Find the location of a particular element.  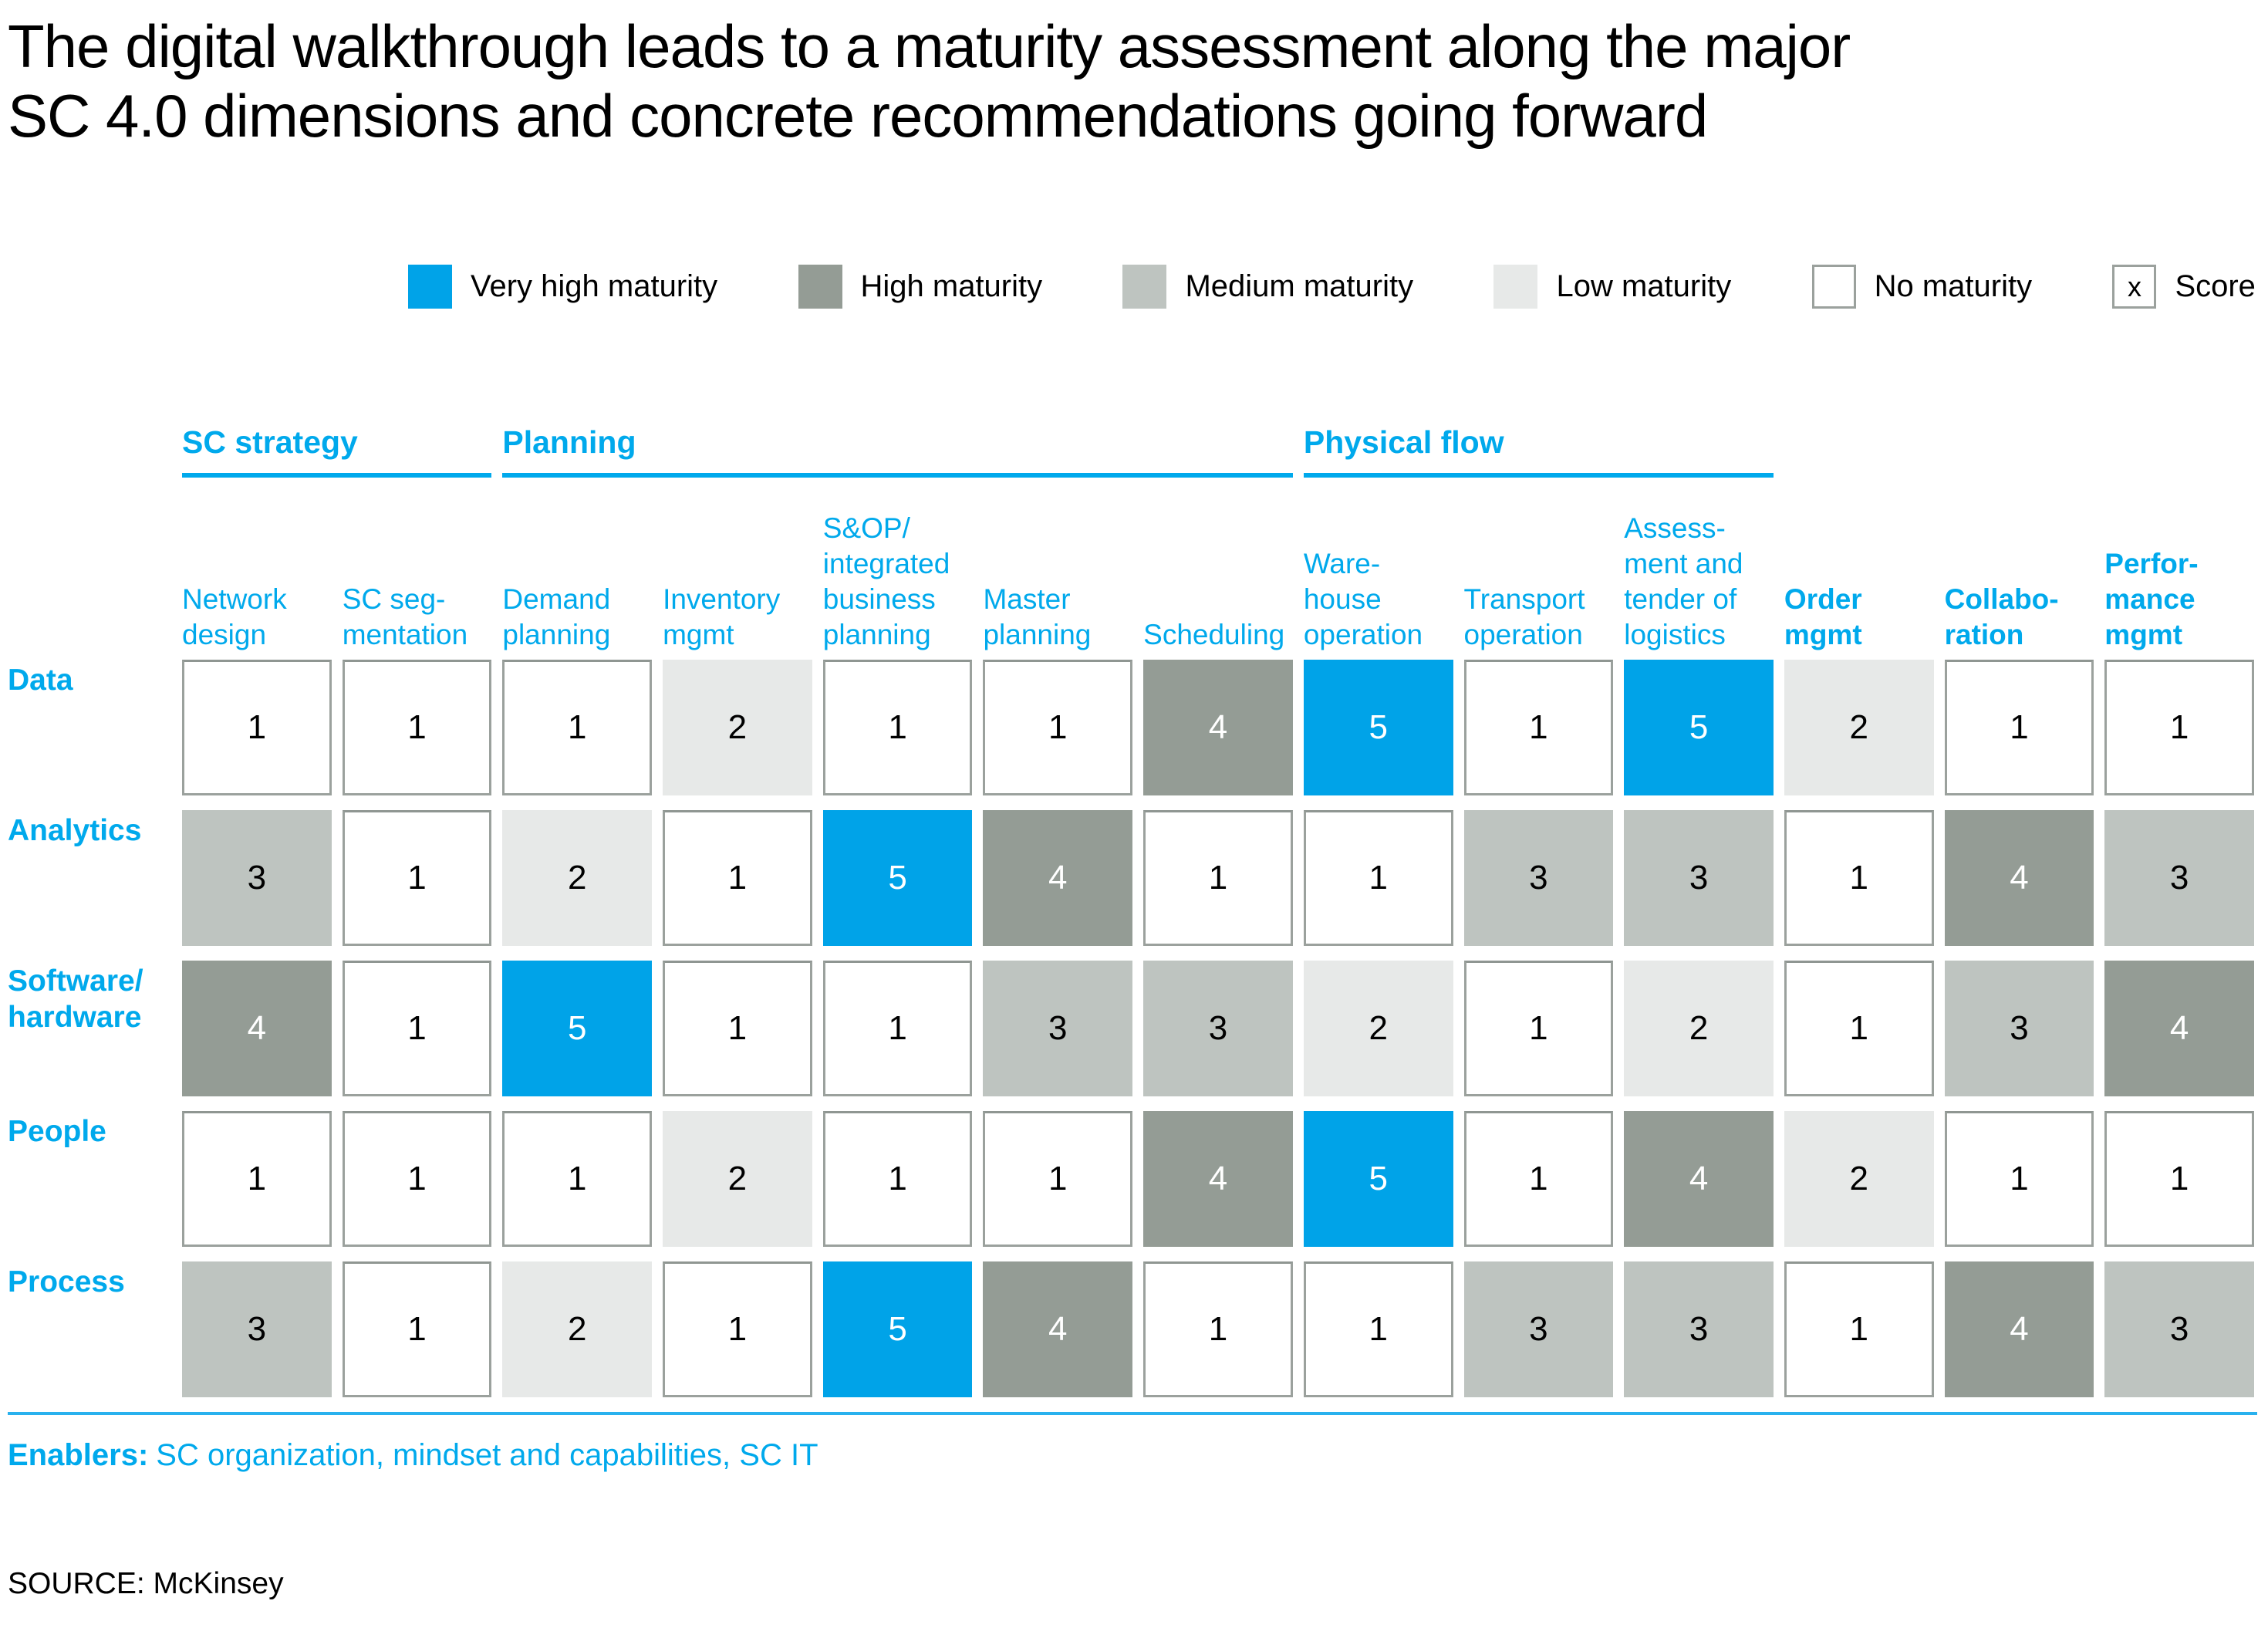

corner-spacer is located at coordinates (89, 569).